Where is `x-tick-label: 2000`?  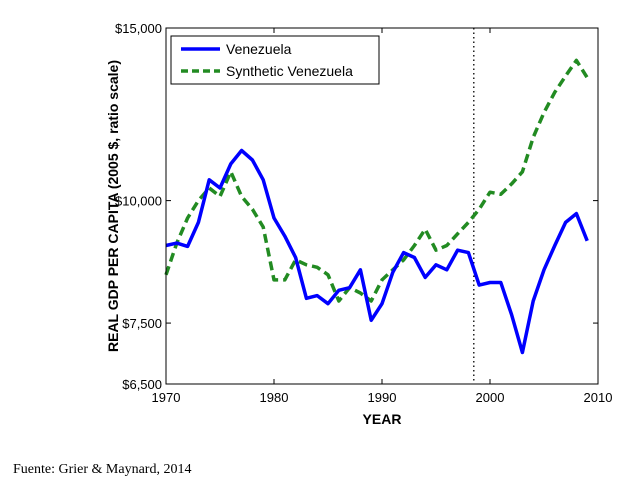
x-tick-label: 2000 is located at coordinates (490, 397).